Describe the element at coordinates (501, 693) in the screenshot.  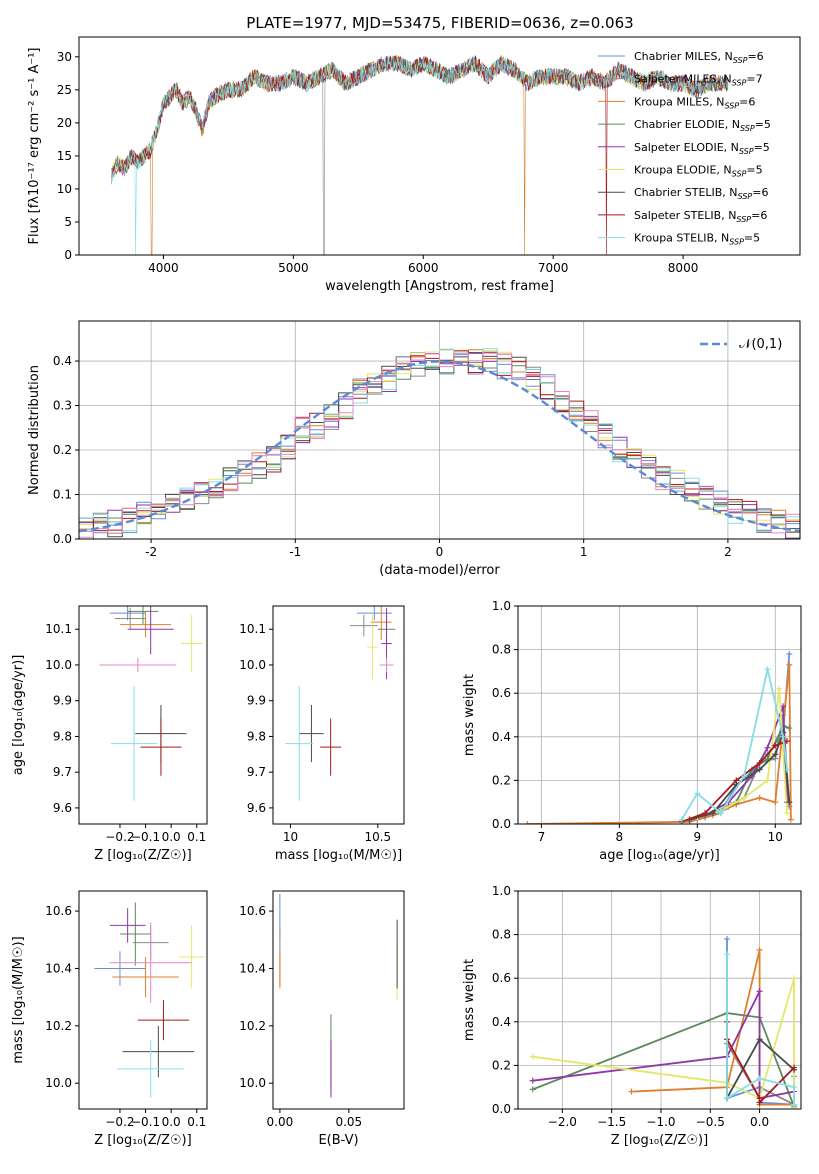
I see `y-tick-label: 0.6` at that location.